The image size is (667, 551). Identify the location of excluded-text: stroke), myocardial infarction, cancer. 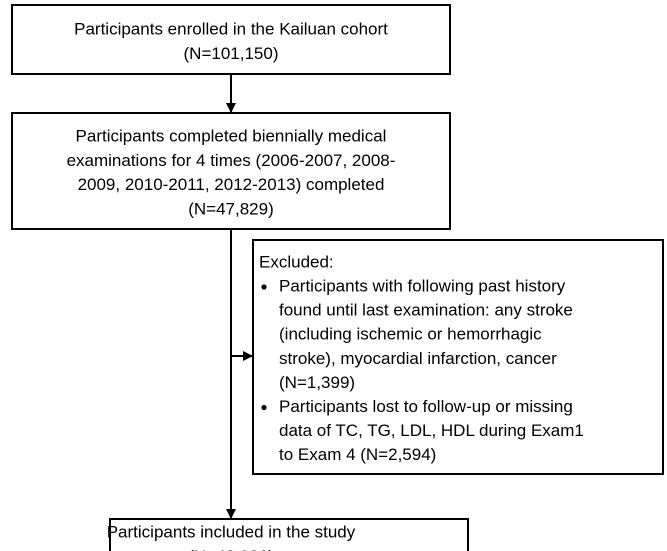
(418, 358).